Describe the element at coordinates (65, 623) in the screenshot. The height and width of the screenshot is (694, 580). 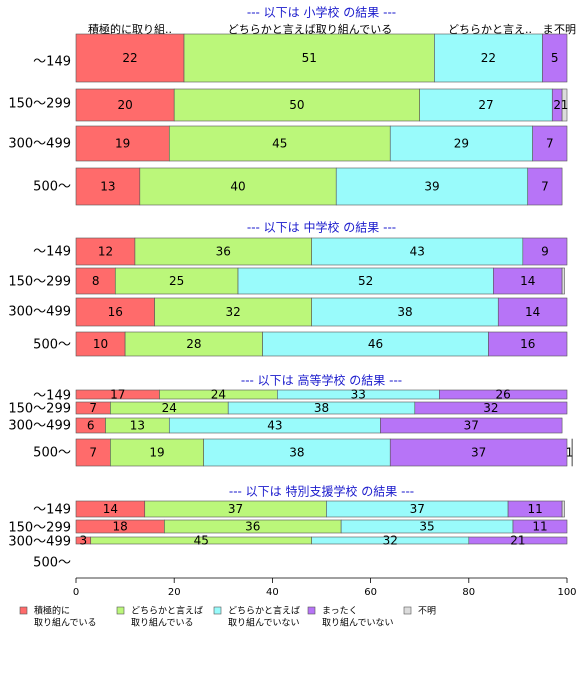
I see `legend-label: 取り組んでいる` at that location.